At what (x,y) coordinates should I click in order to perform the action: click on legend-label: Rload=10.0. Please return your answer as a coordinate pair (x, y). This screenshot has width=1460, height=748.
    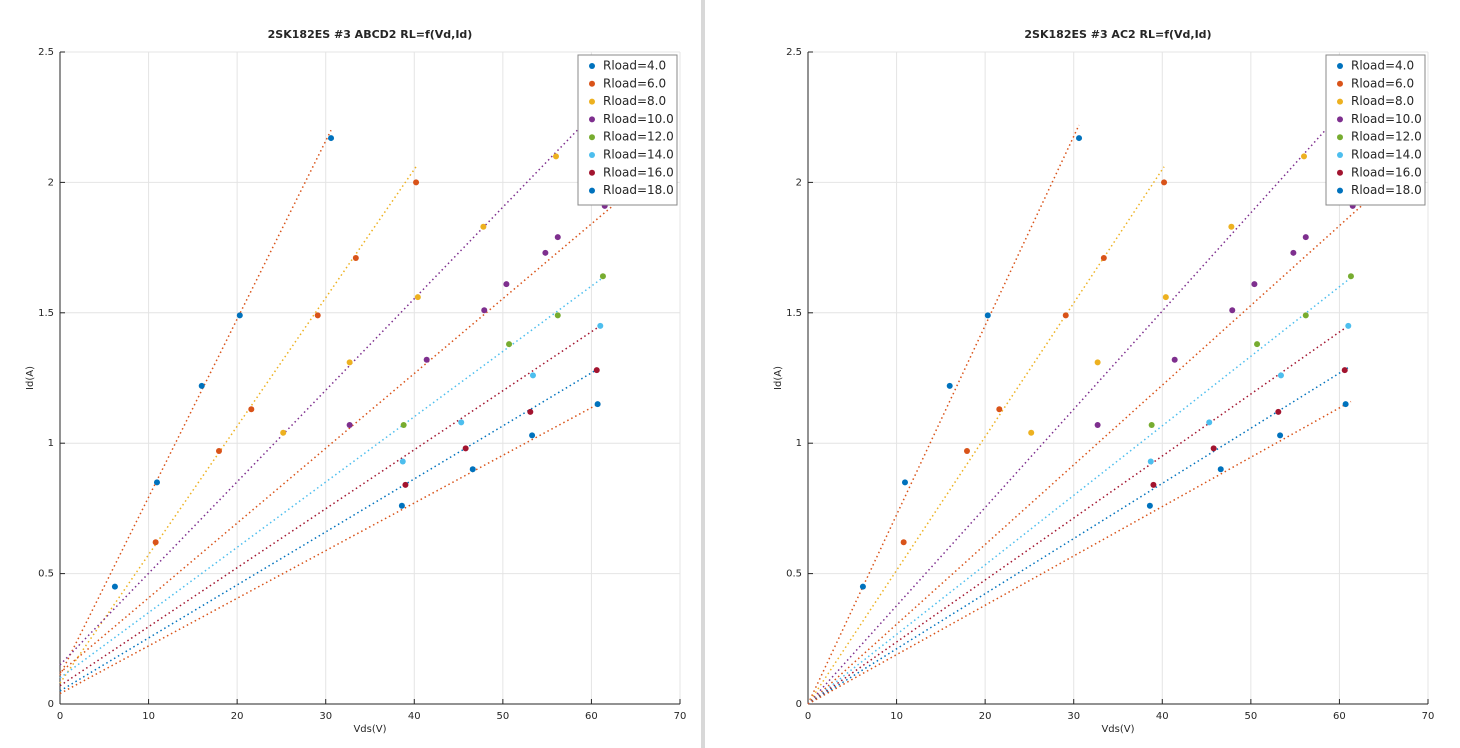
    Looking at the image, I should click on (1386, 119).